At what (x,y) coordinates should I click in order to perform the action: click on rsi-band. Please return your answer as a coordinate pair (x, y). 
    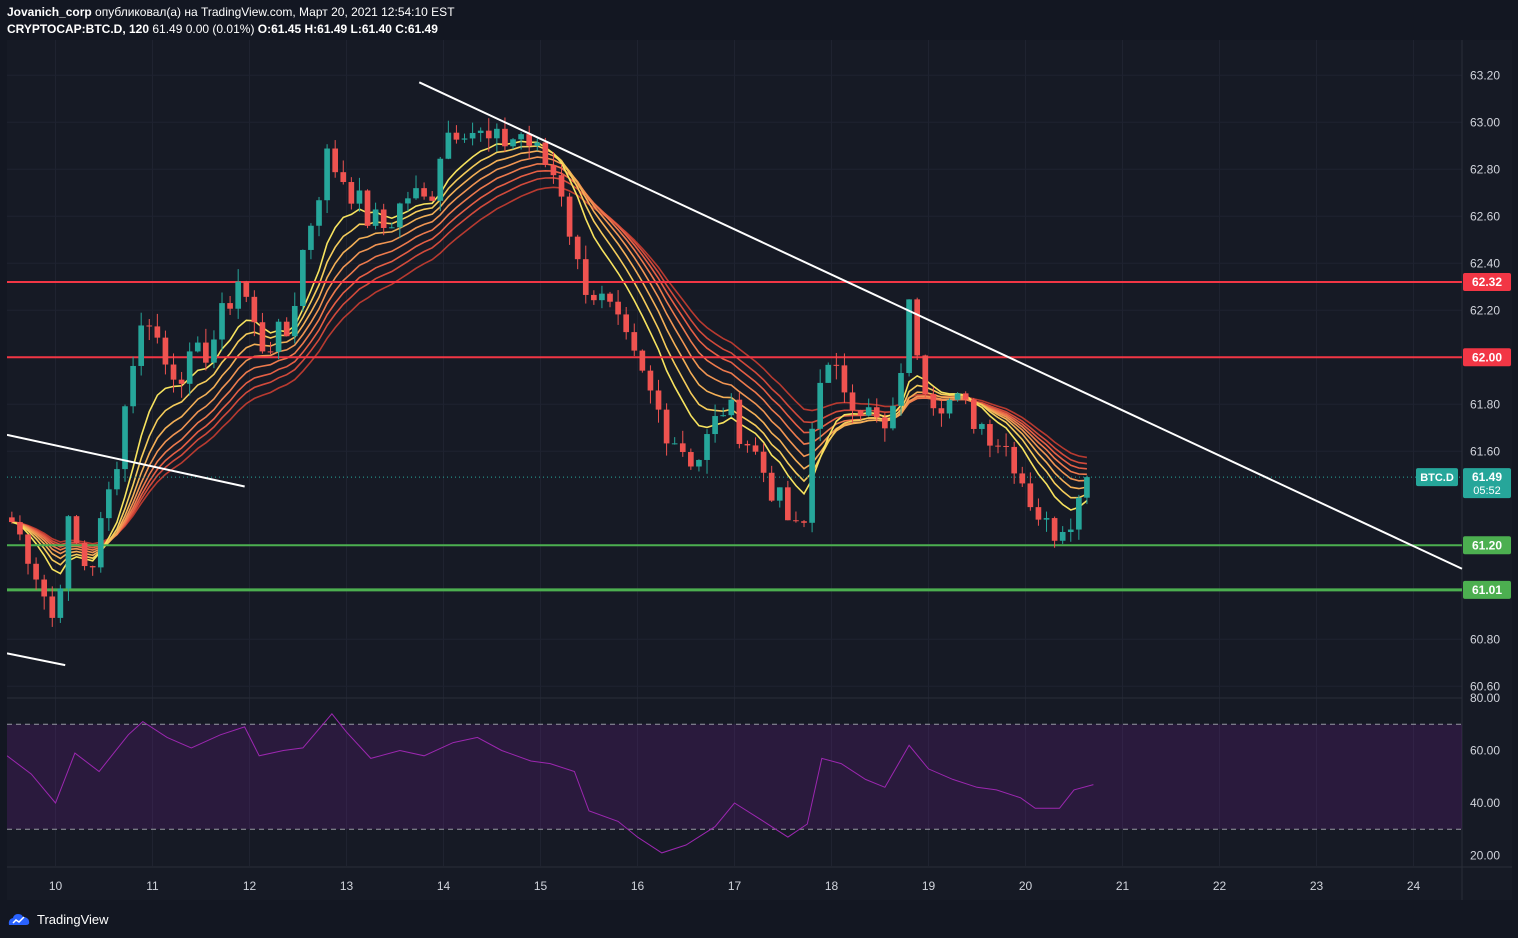
    Looking at the image, I should click on (734, 777).